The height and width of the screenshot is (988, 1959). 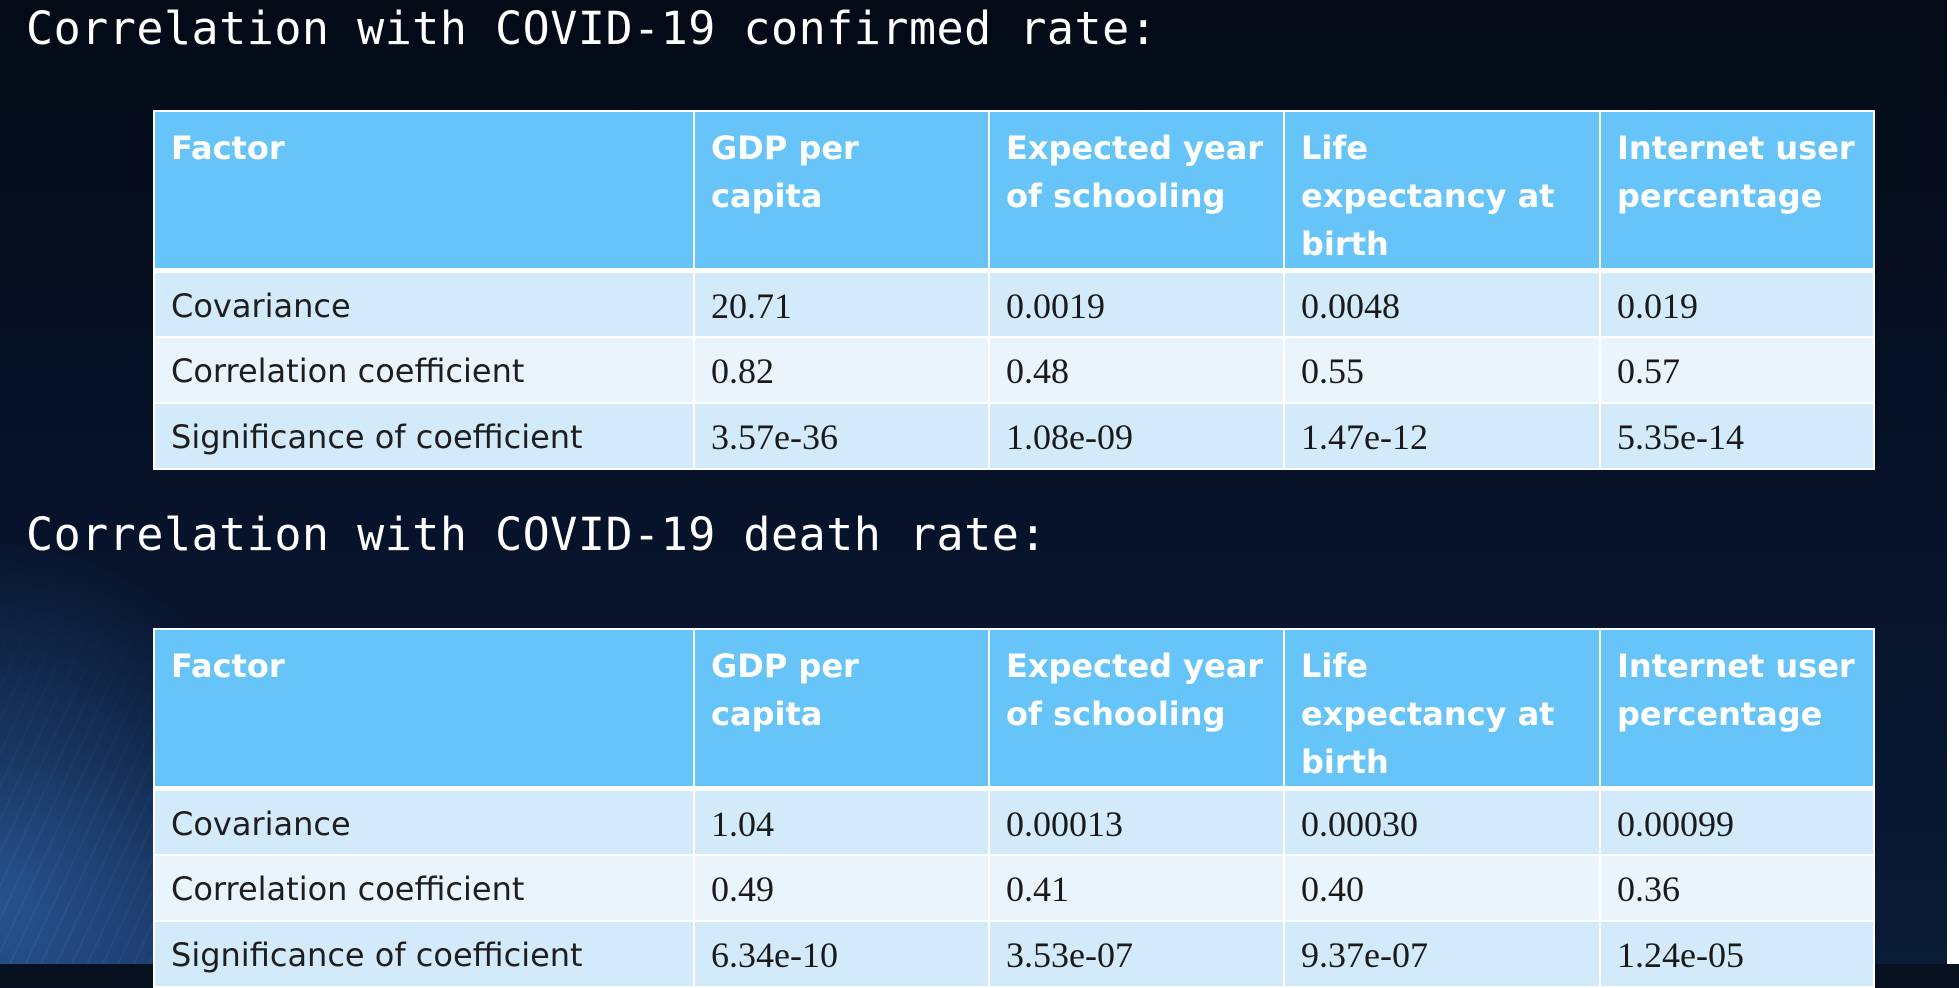 I want to click on death-rate-heading: Correlation with COVID-19 death rate:, so click(x=536, y=534).